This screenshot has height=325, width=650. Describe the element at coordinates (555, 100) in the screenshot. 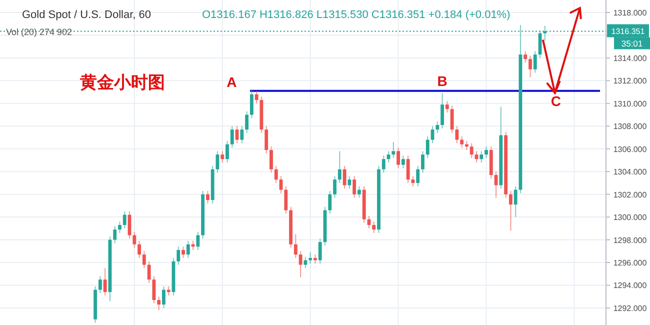

I see `annotation: C` at that location.